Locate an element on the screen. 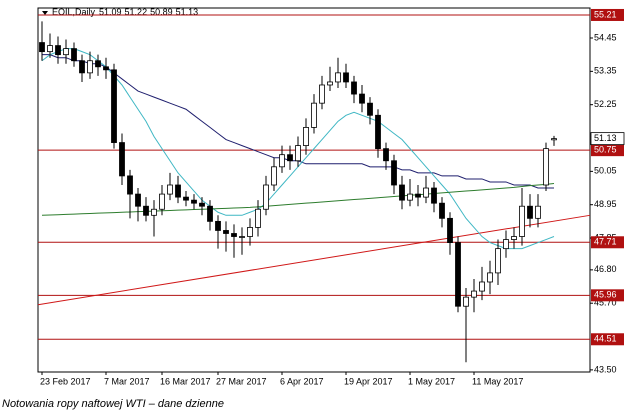  level-label: 55.21 is located at coordinates (605, 14).